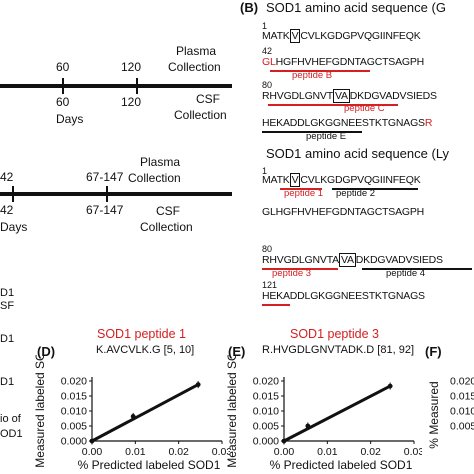 The height and width of the screenshot is (474, 474). Describe the element at coordinates (154, 178) in the screenshot. I see `timeline-2-collection-1: Collection` at that location.